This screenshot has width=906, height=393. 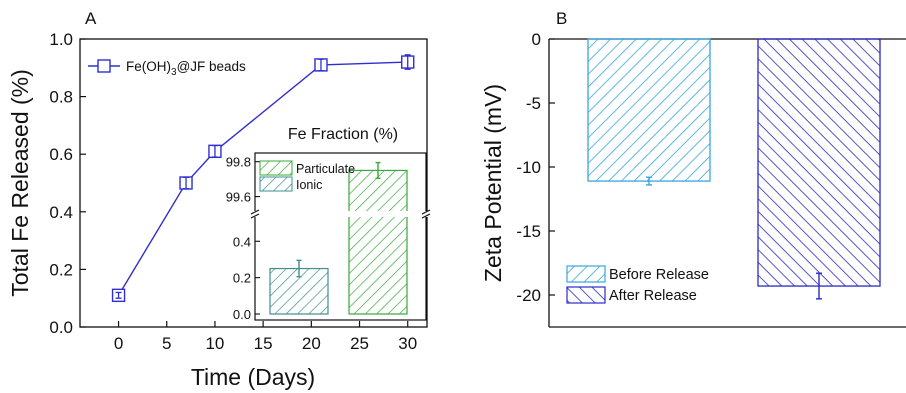 I want to click on legend-label-part-2: @JF beads, so click(x=211, y=66).